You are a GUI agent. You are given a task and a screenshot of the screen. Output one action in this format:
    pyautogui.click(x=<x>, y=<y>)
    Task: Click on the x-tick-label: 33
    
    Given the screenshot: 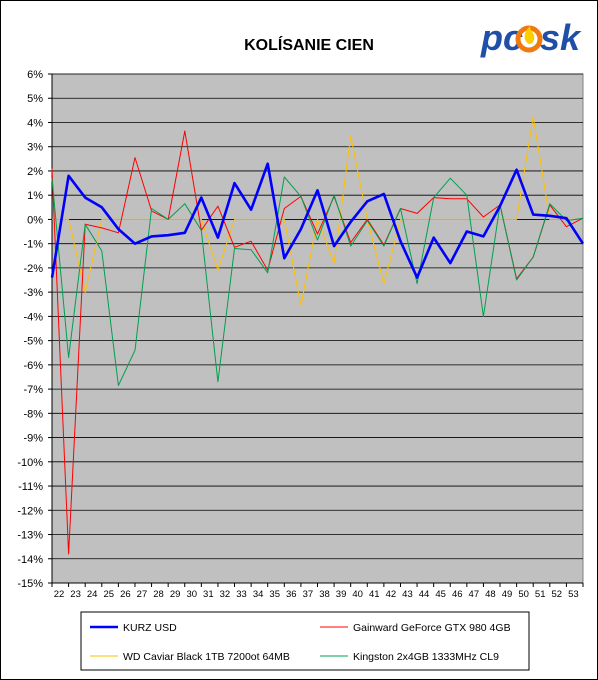 What is the action you would take?
    pyautogui.click(x=241, y=594)
    